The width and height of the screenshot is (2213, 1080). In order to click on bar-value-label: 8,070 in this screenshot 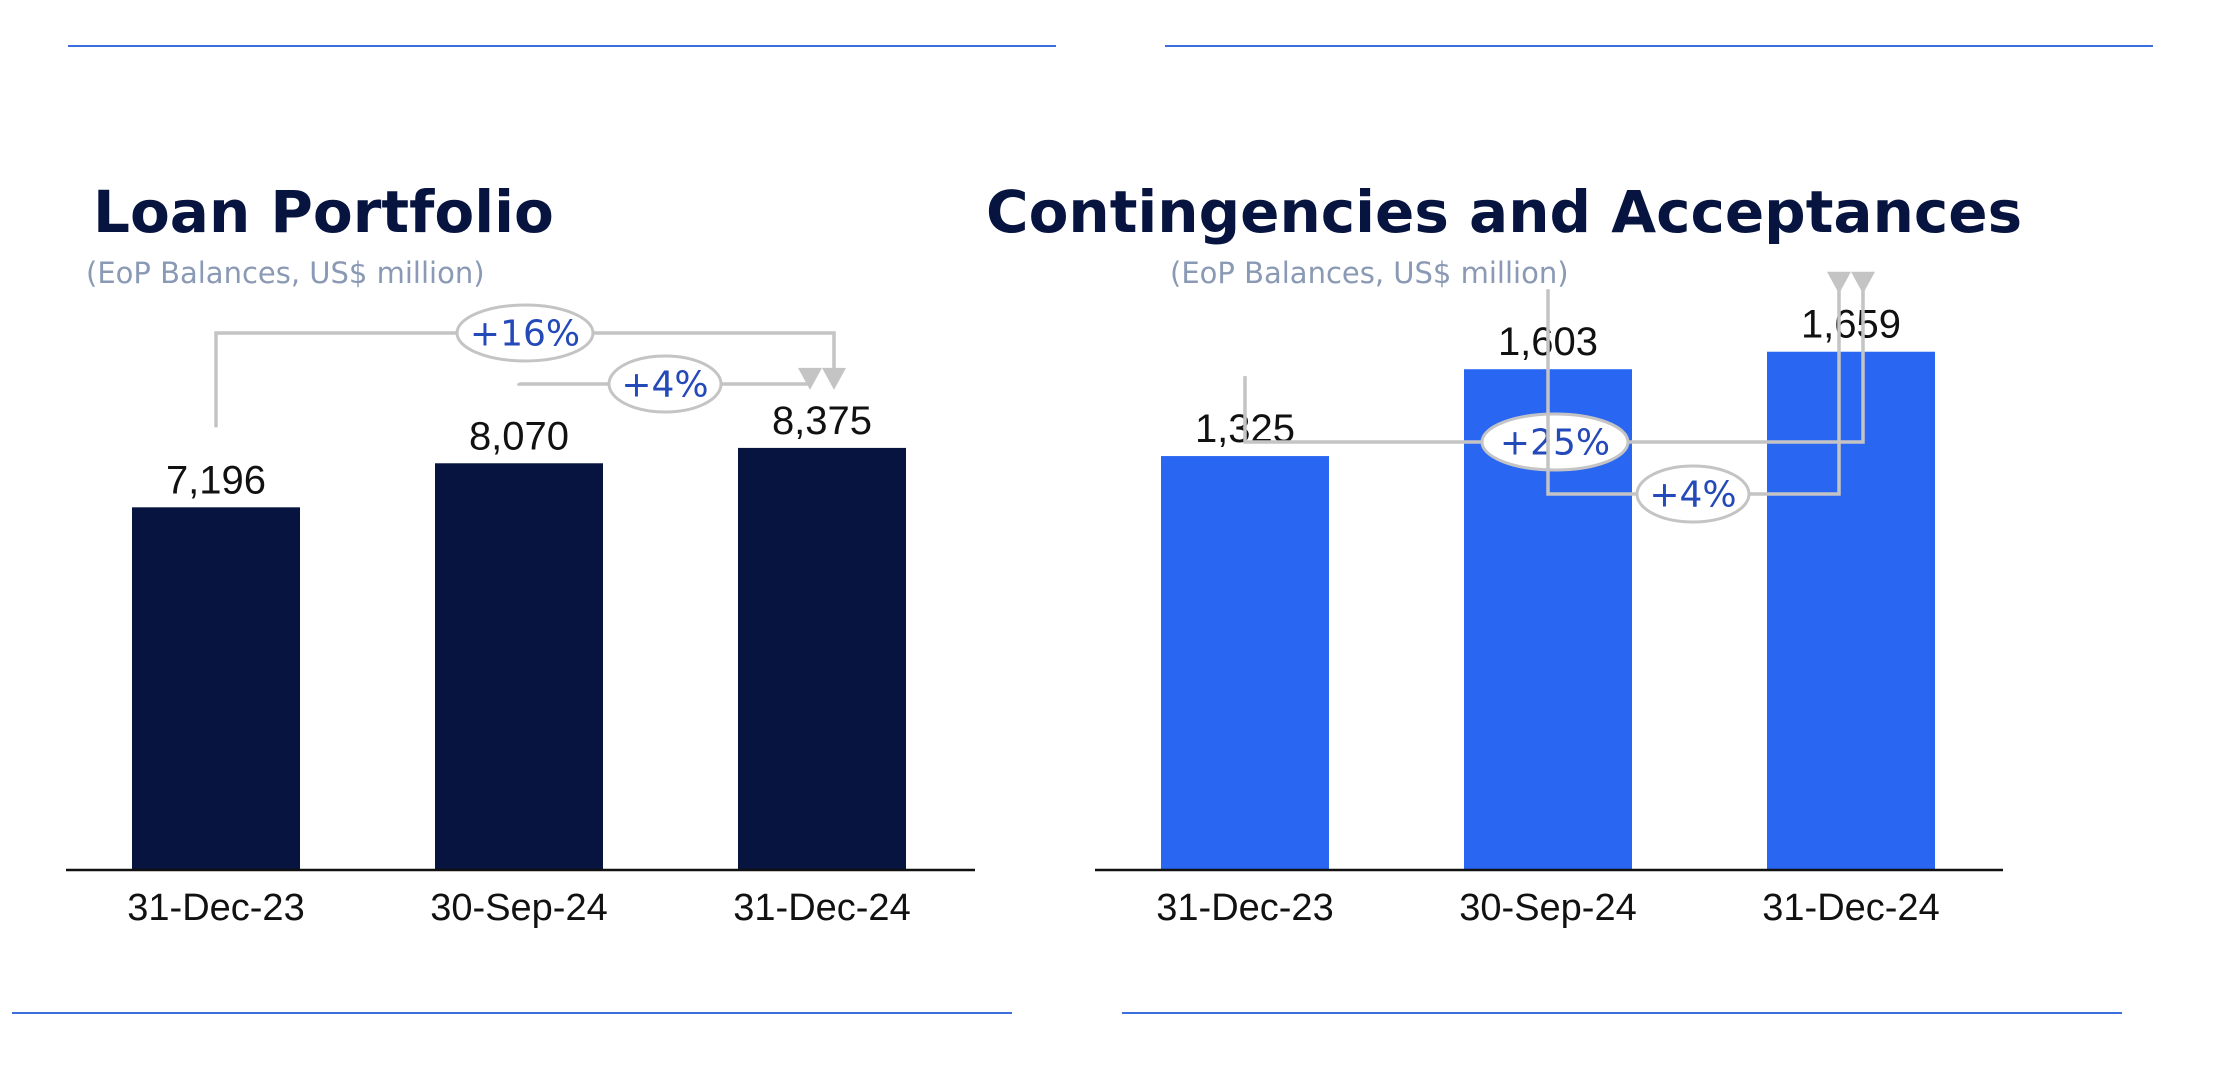, I will do `click(519, 436)`.